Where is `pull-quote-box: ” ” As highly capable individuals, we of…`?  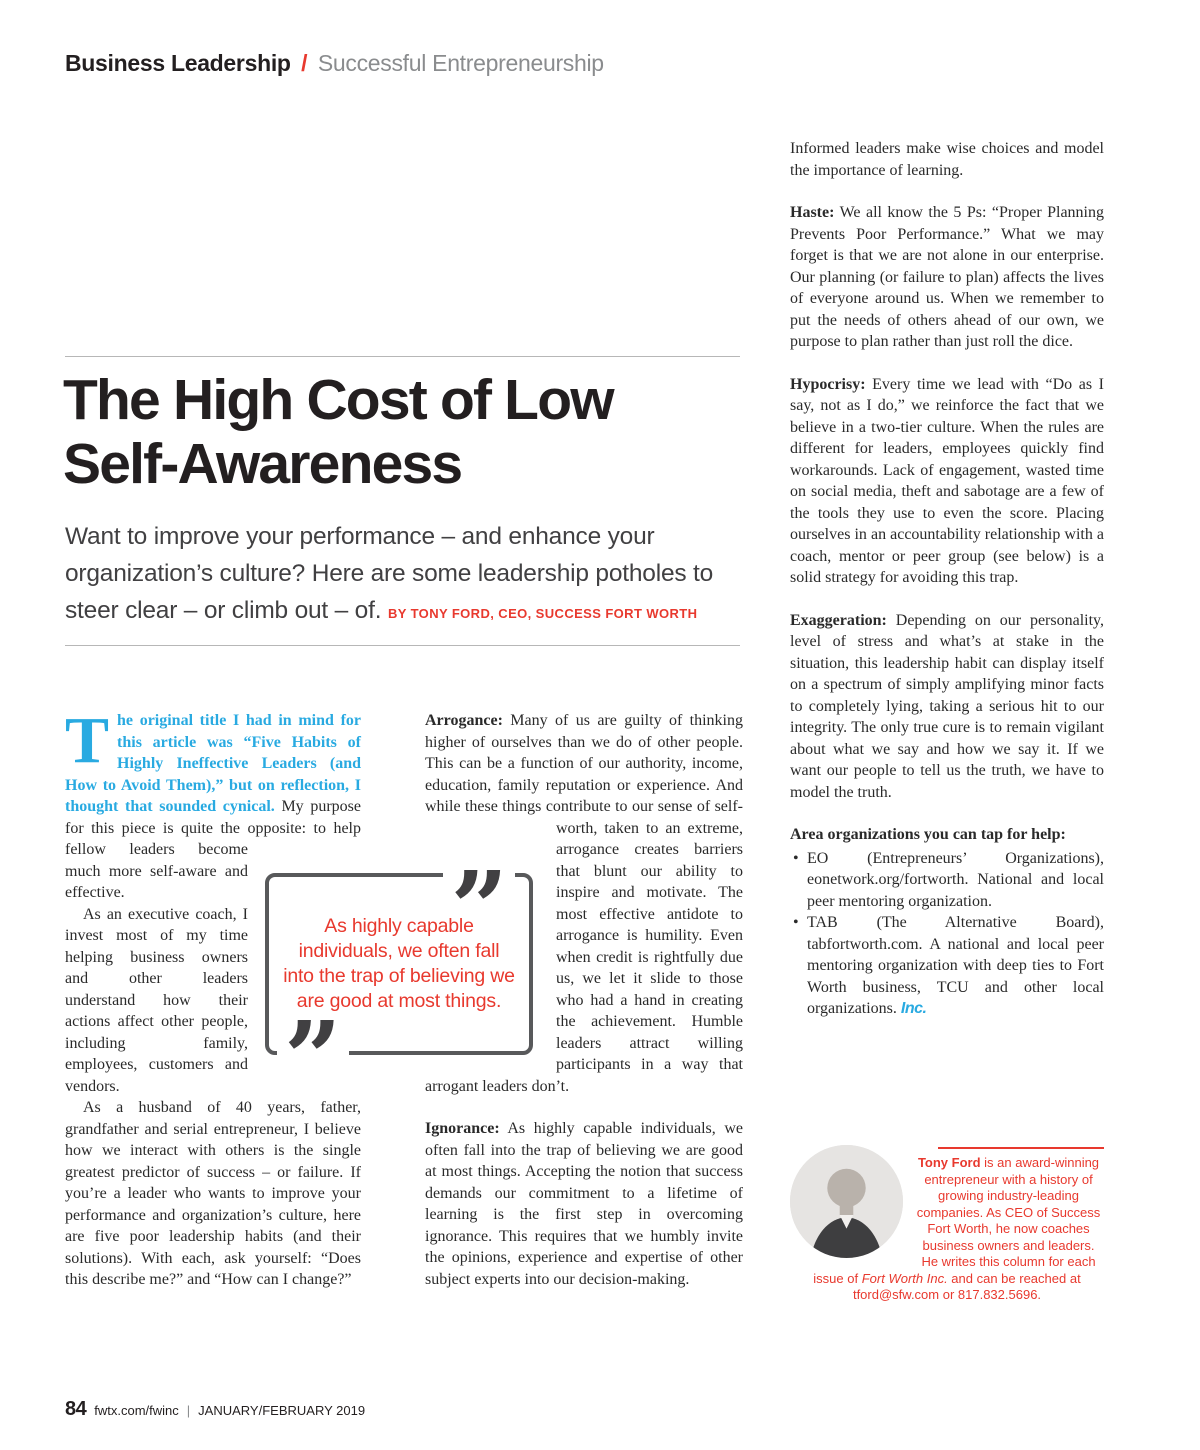 pull-quote-box: ” ” As highly capable individuals, we of… is located at coordinates (399, 964).